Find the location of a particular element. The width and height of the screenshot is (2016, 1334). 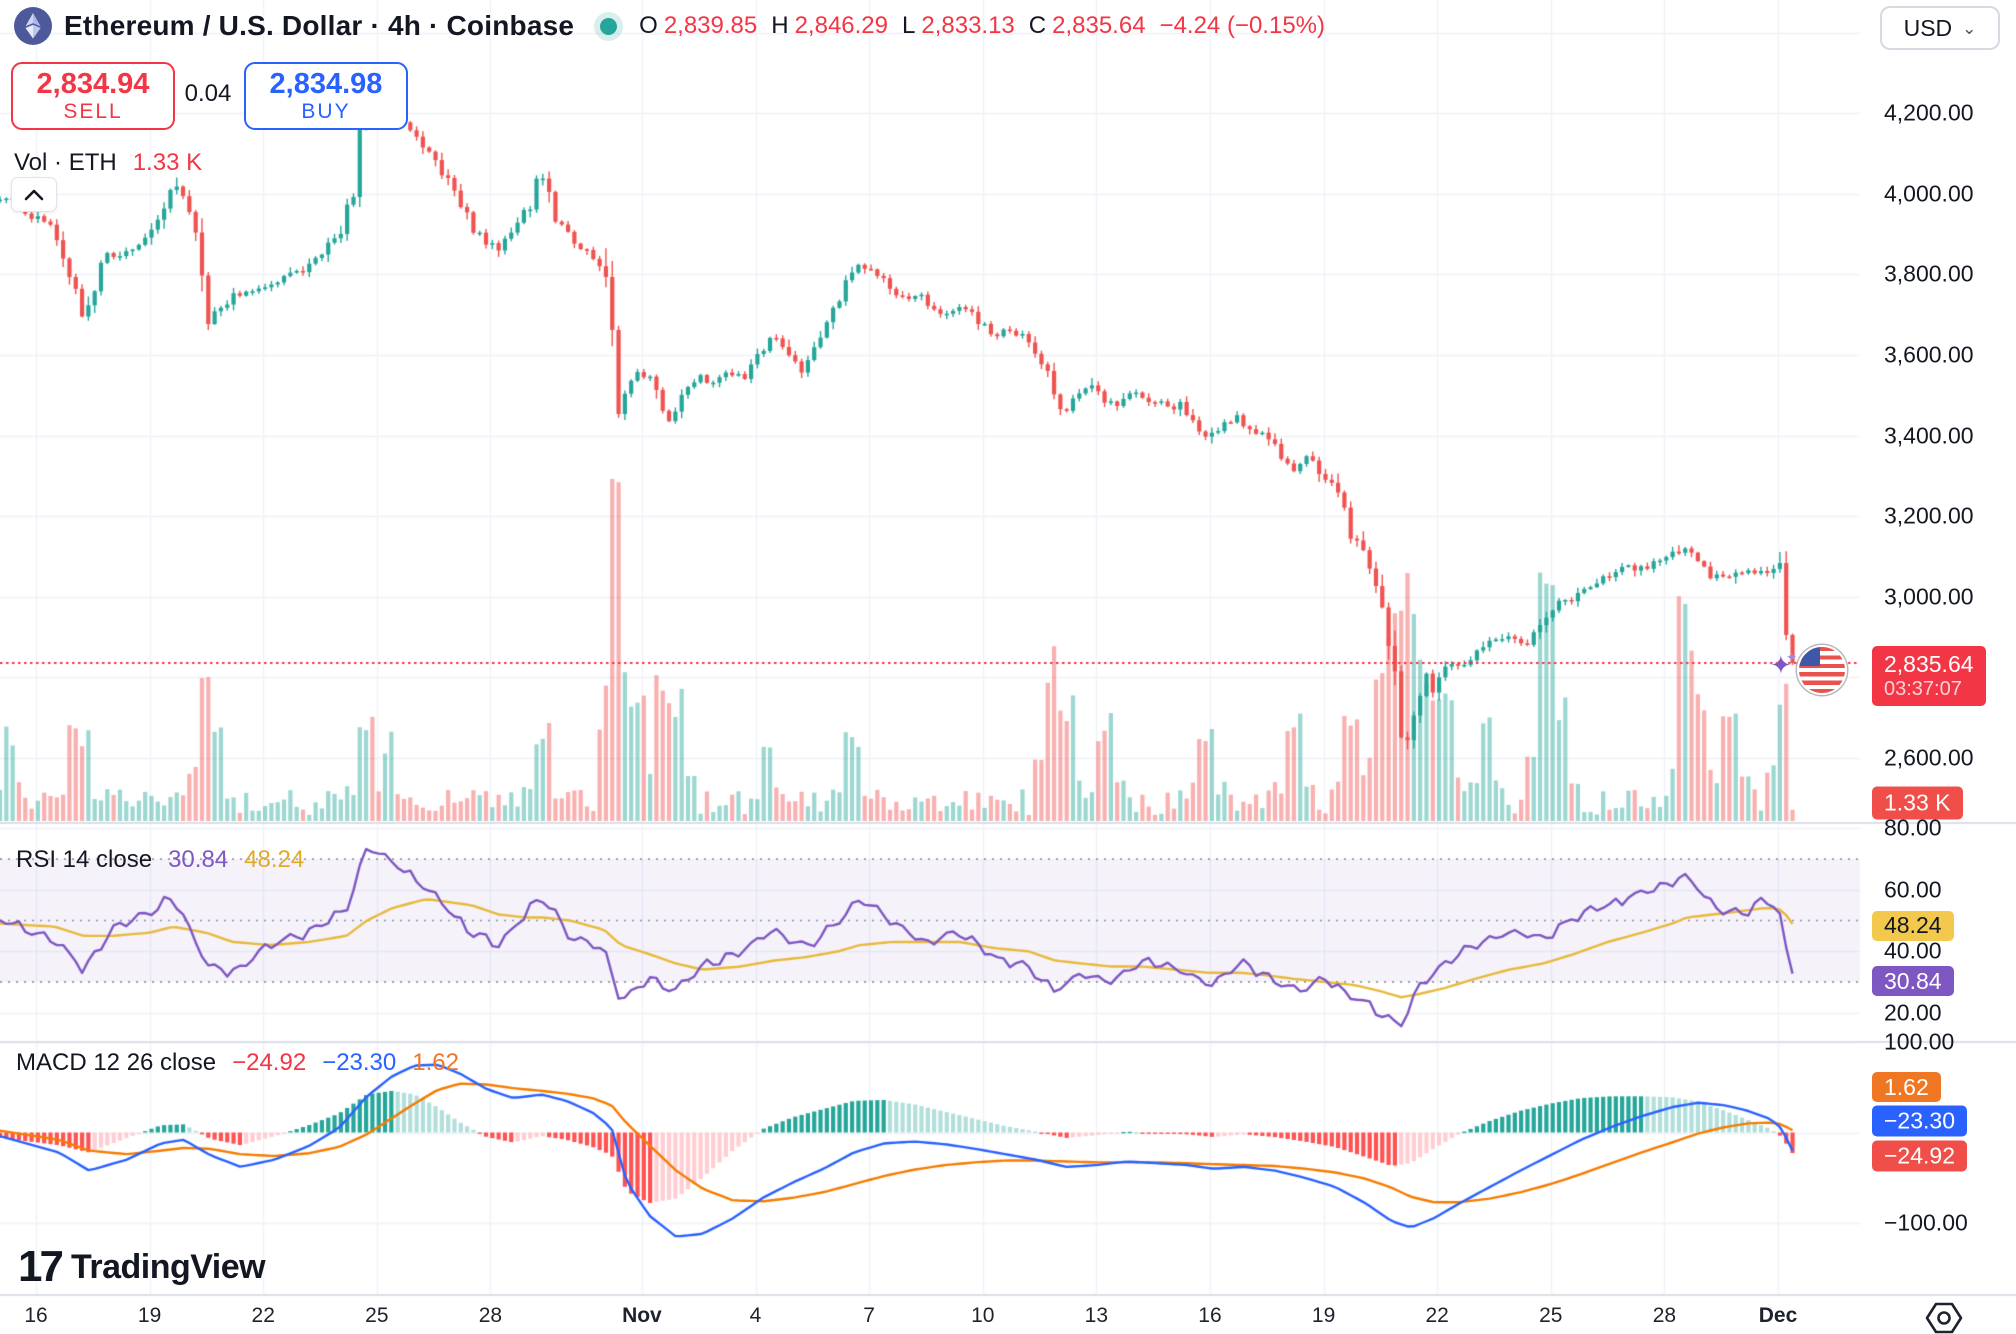

axis-tick-label: 100.00 is located at coordinates (1919, 1041).